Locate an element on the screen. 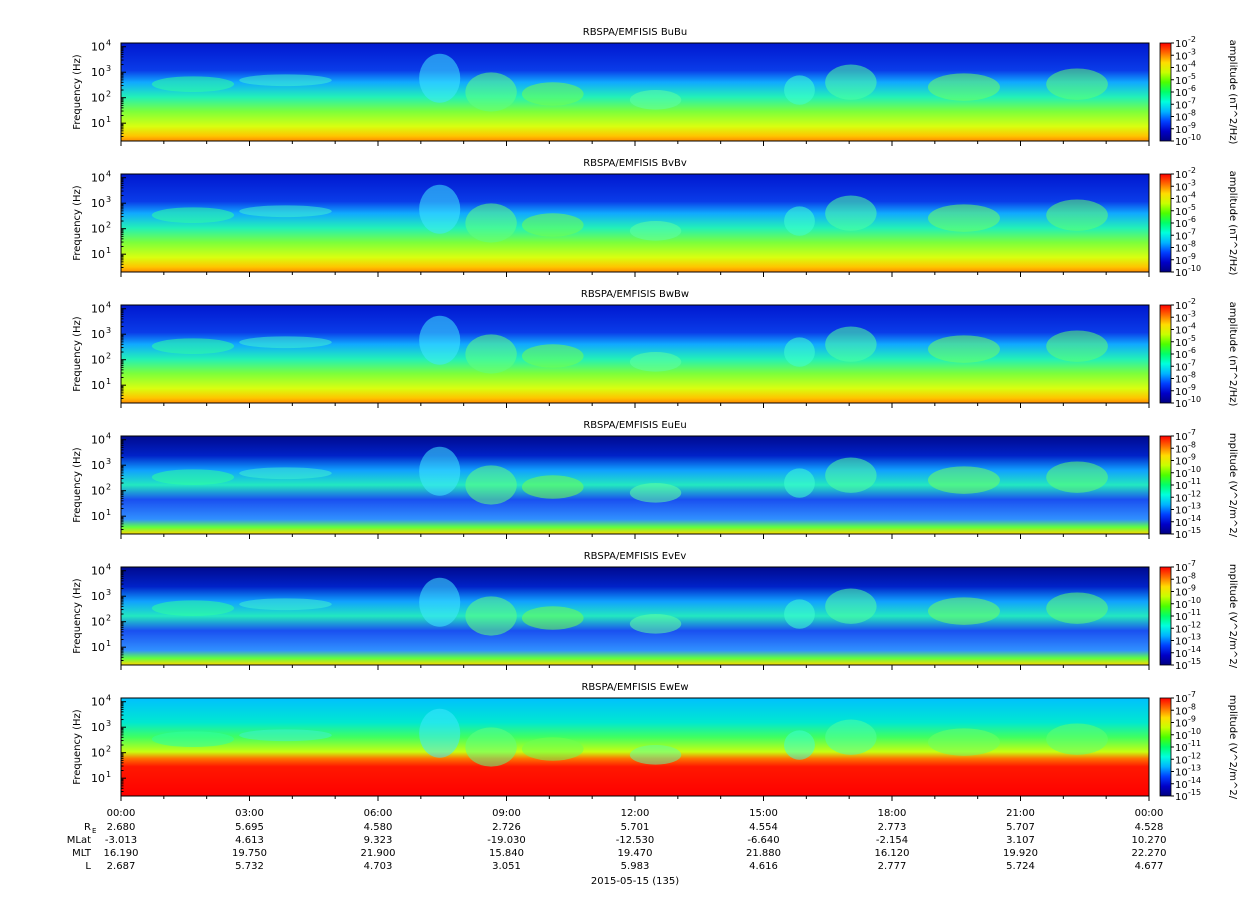  ephemeris-value: 4.554 is located at coordinates (763, 827).